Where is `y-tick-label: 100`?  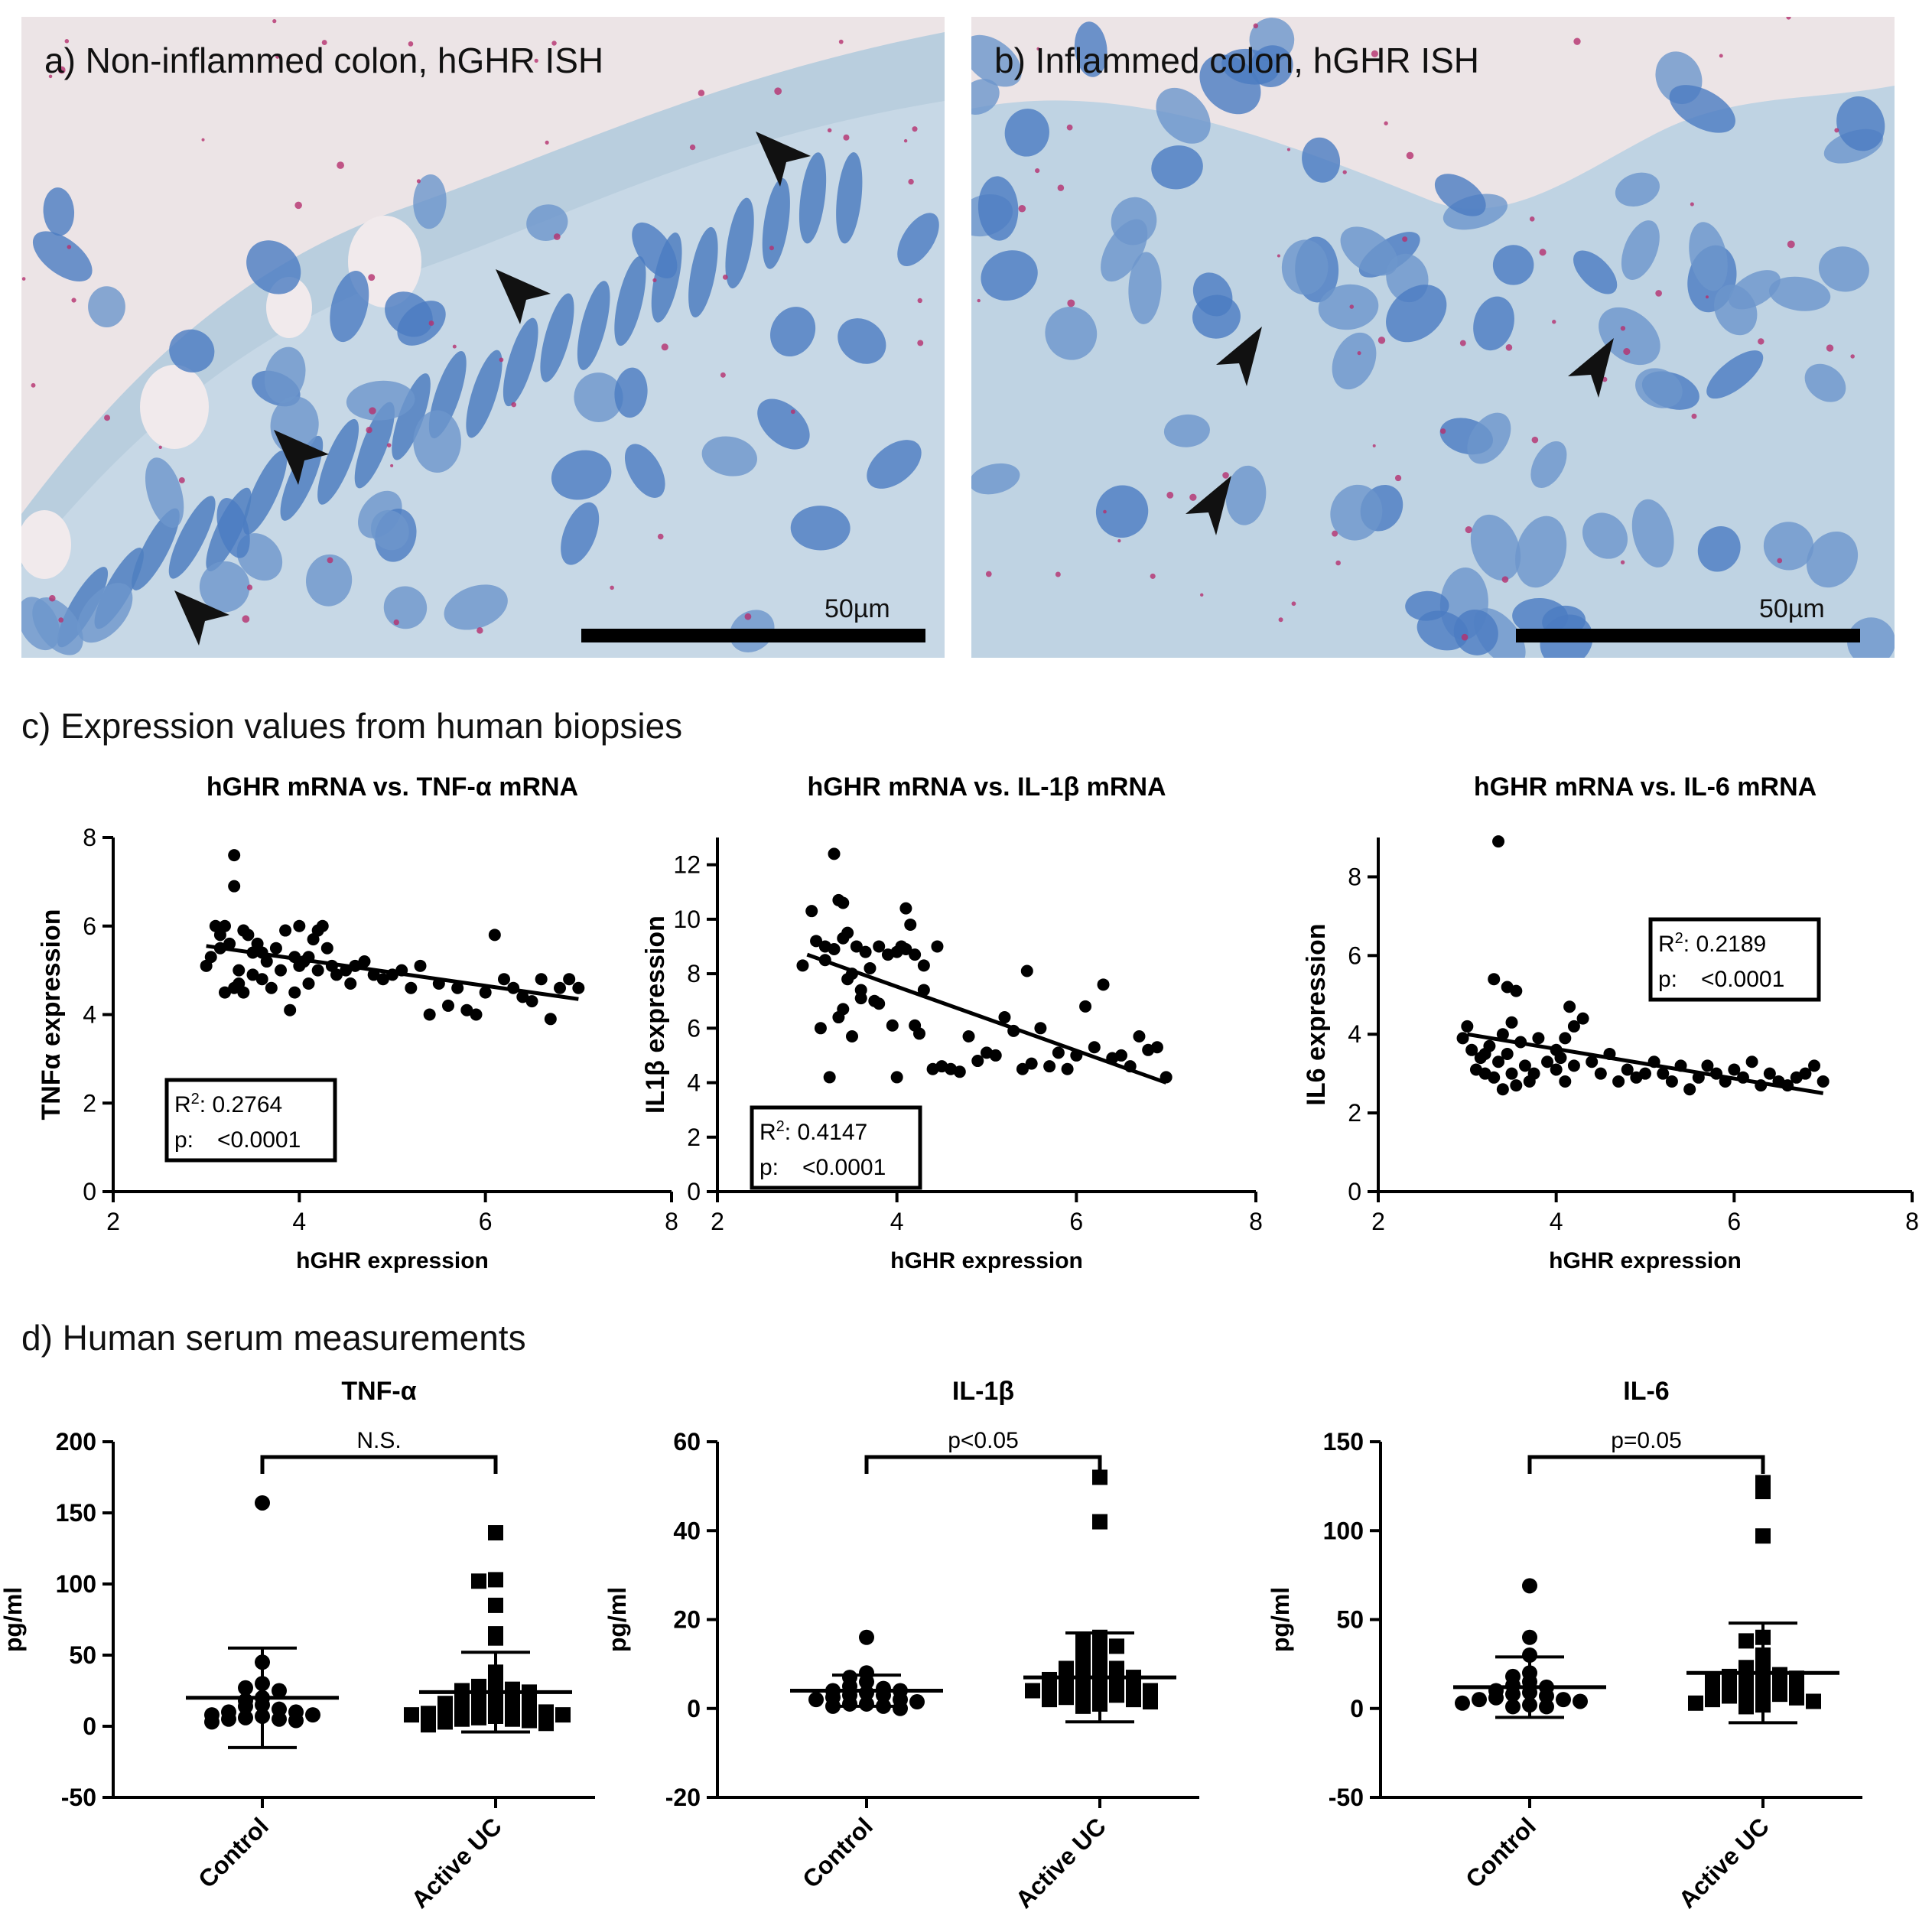 y-tick-label: 100 is located at coordinates (76, 1584).